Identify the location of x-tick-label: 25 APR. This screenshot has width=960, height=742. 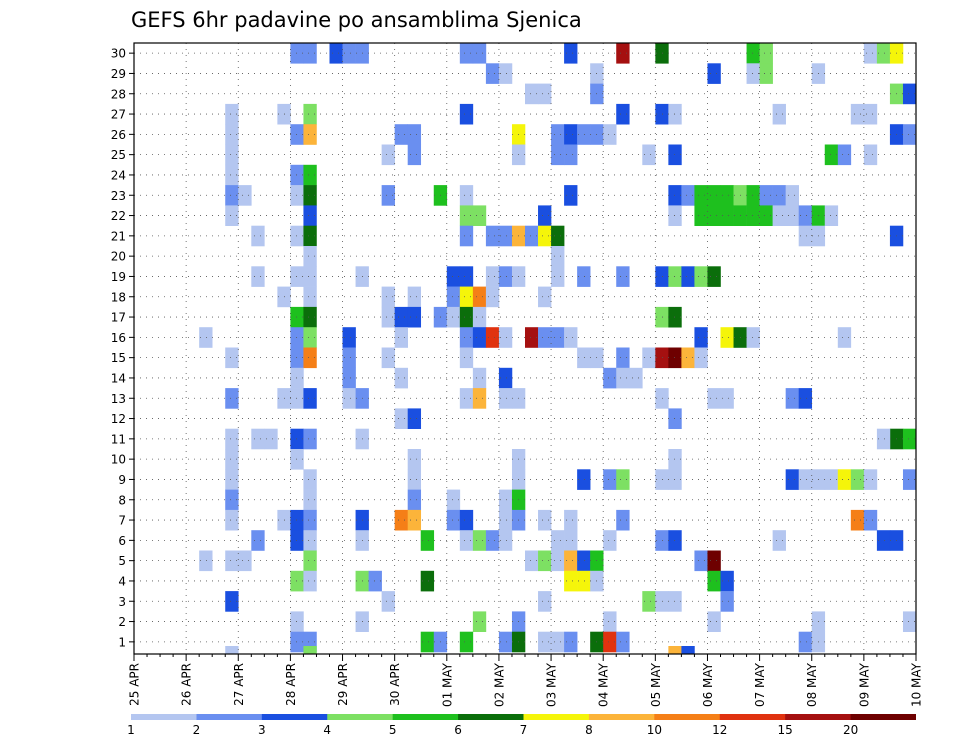
(135, 684).